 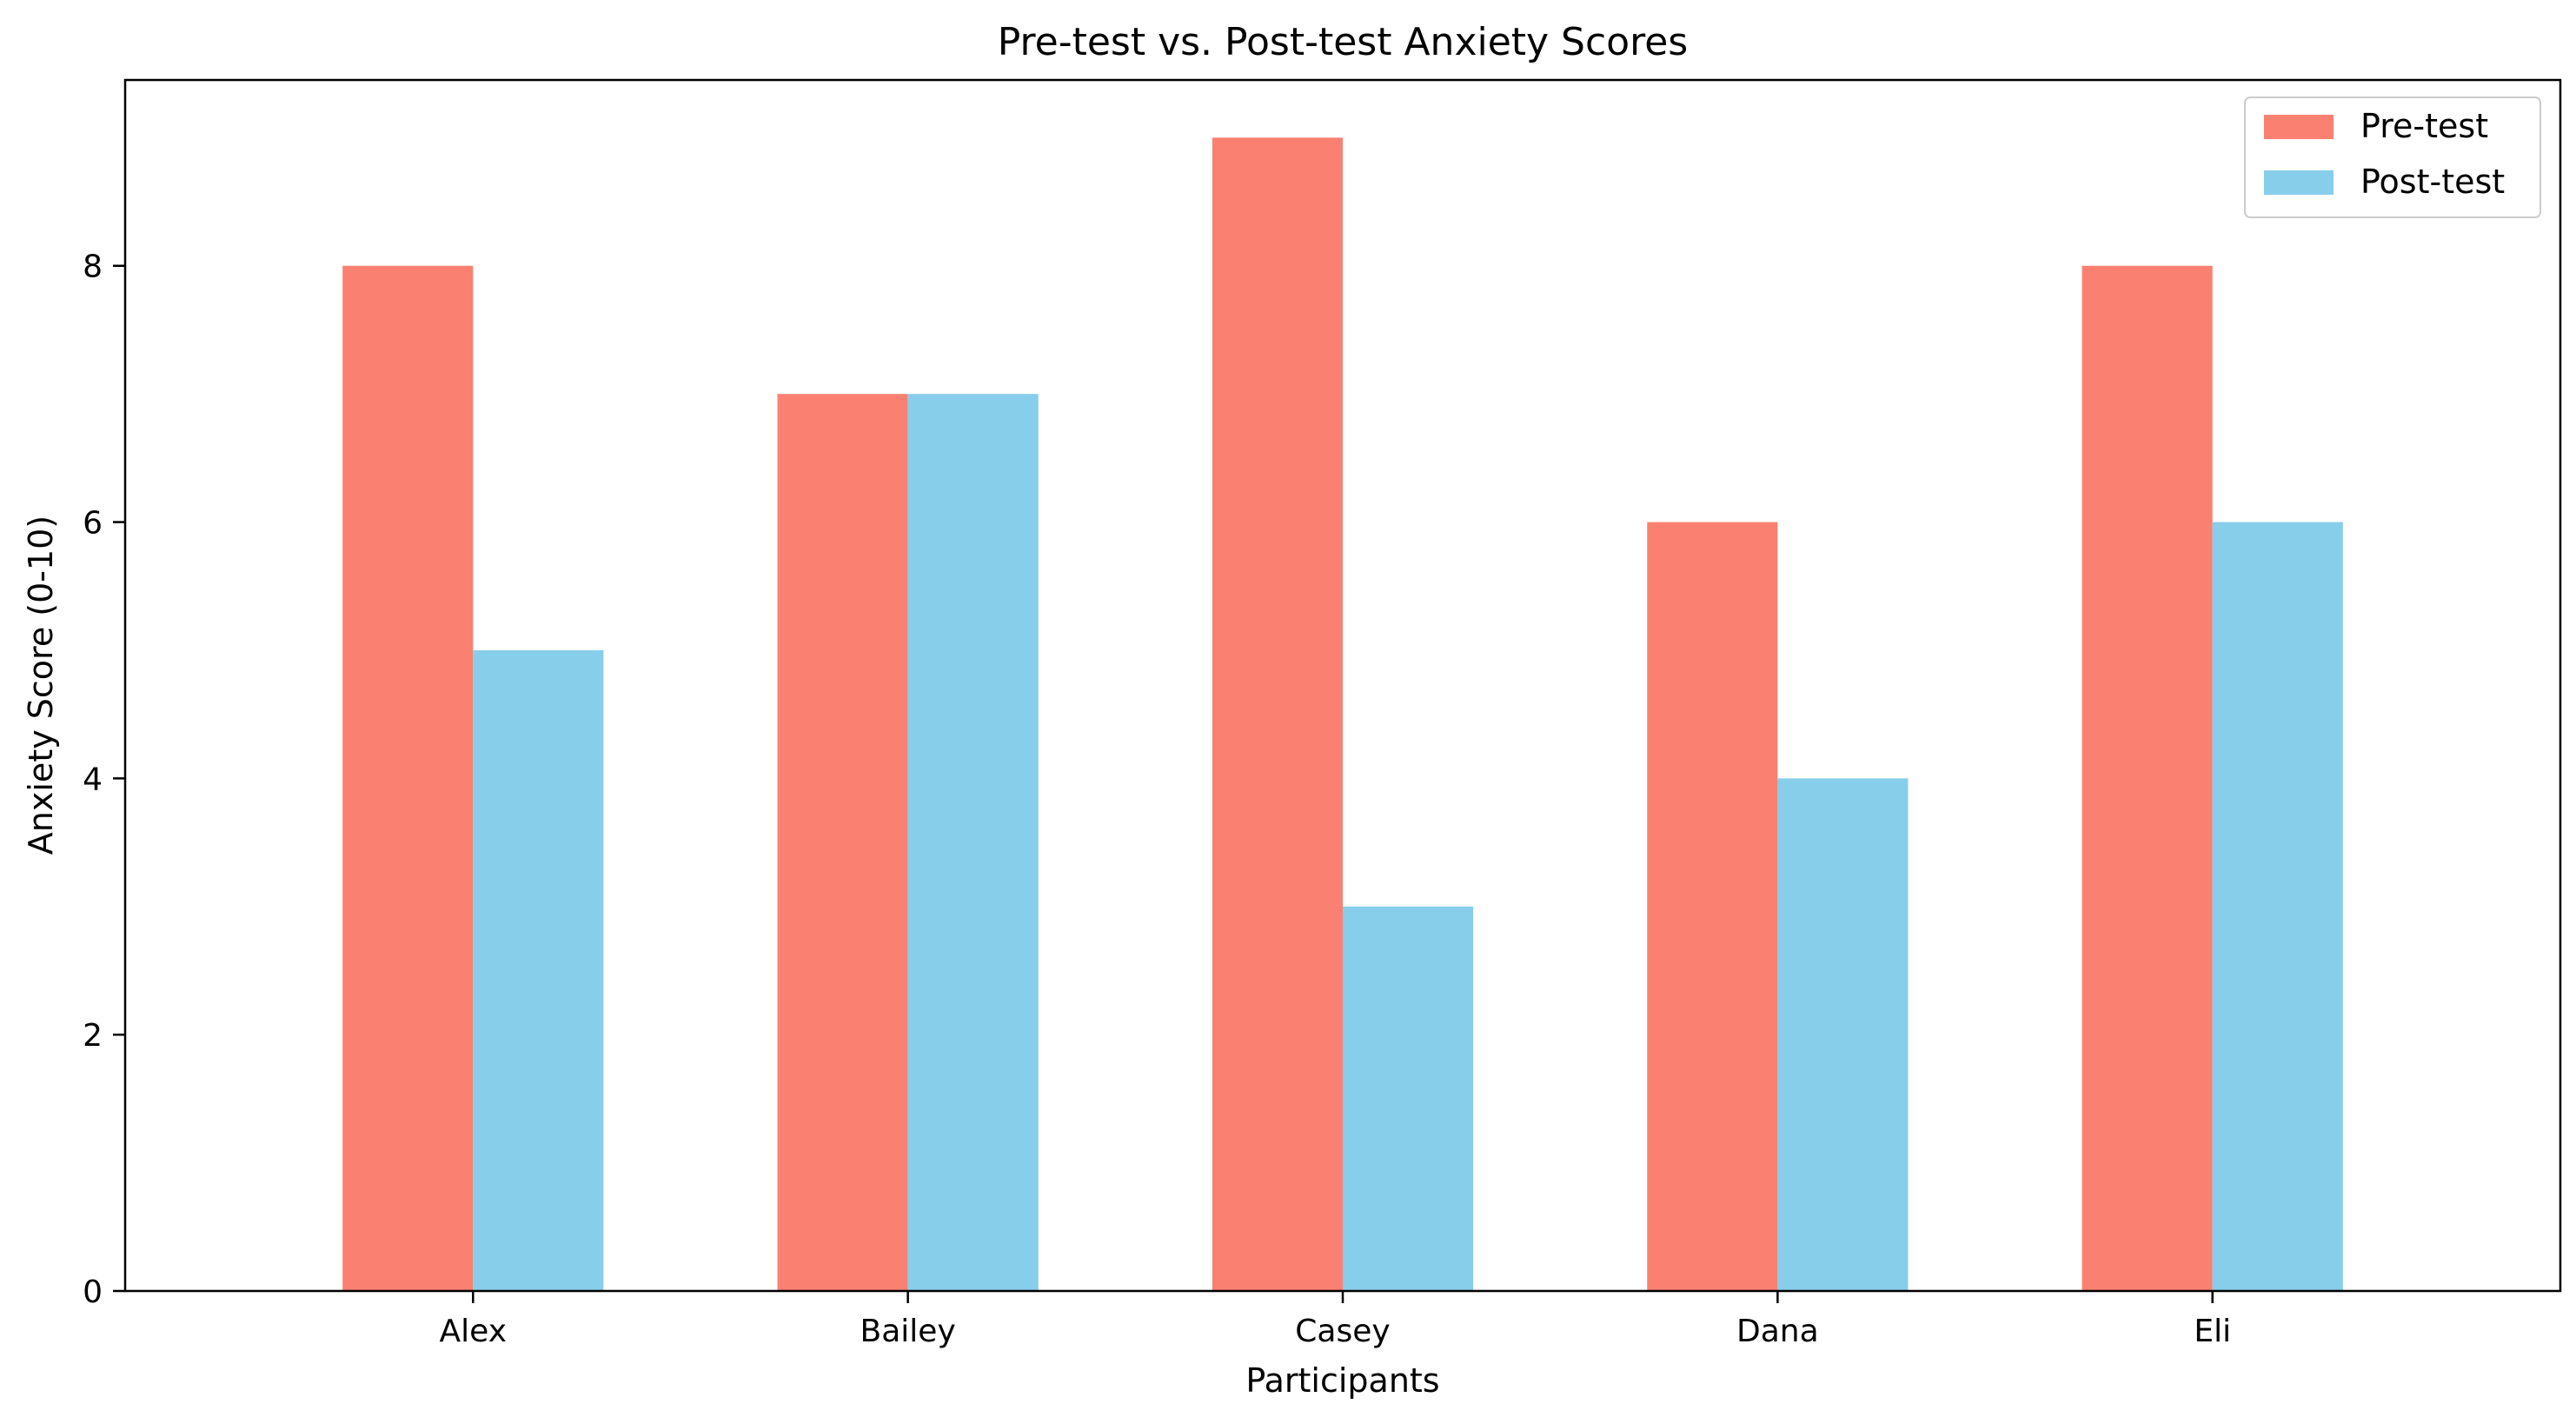 What do you see at coordinates (2392, 157) in the screenshot?
I see `legend: Pre-test Post-test` at bounding box center [2392, 157].